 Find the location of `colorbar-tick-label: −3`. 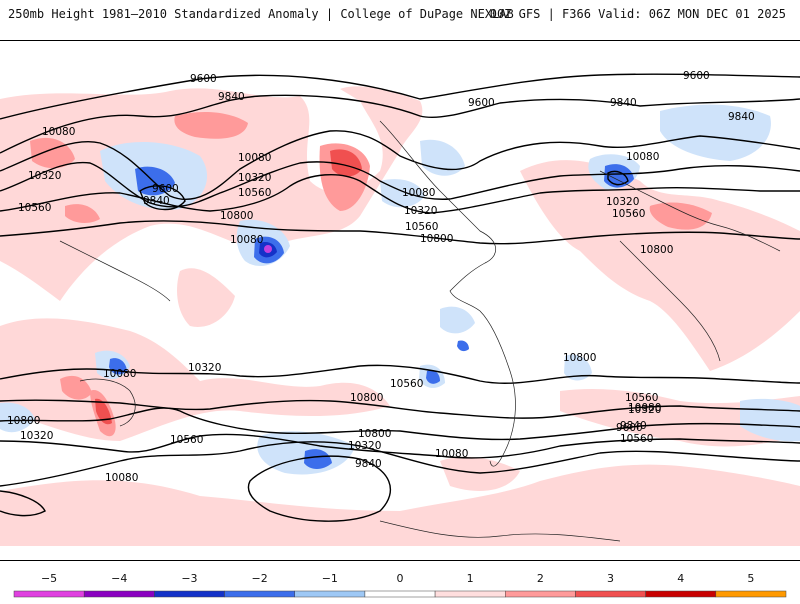

colorbar-tick-label: −3 is located at coordinates (189, 578).